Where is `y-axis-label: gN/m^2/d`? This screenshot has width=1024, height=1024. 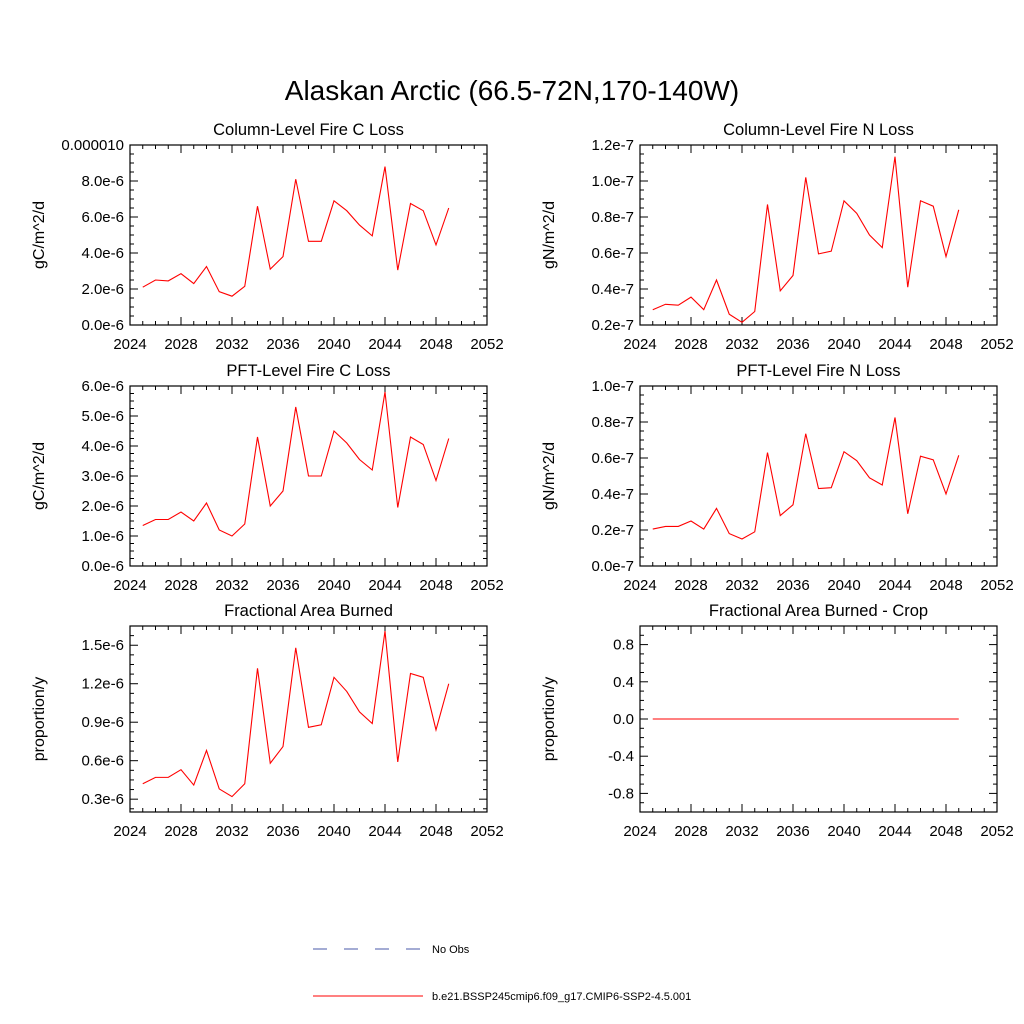 y-axis-label: gN/m^2/d is located at coordinates (549, 235).